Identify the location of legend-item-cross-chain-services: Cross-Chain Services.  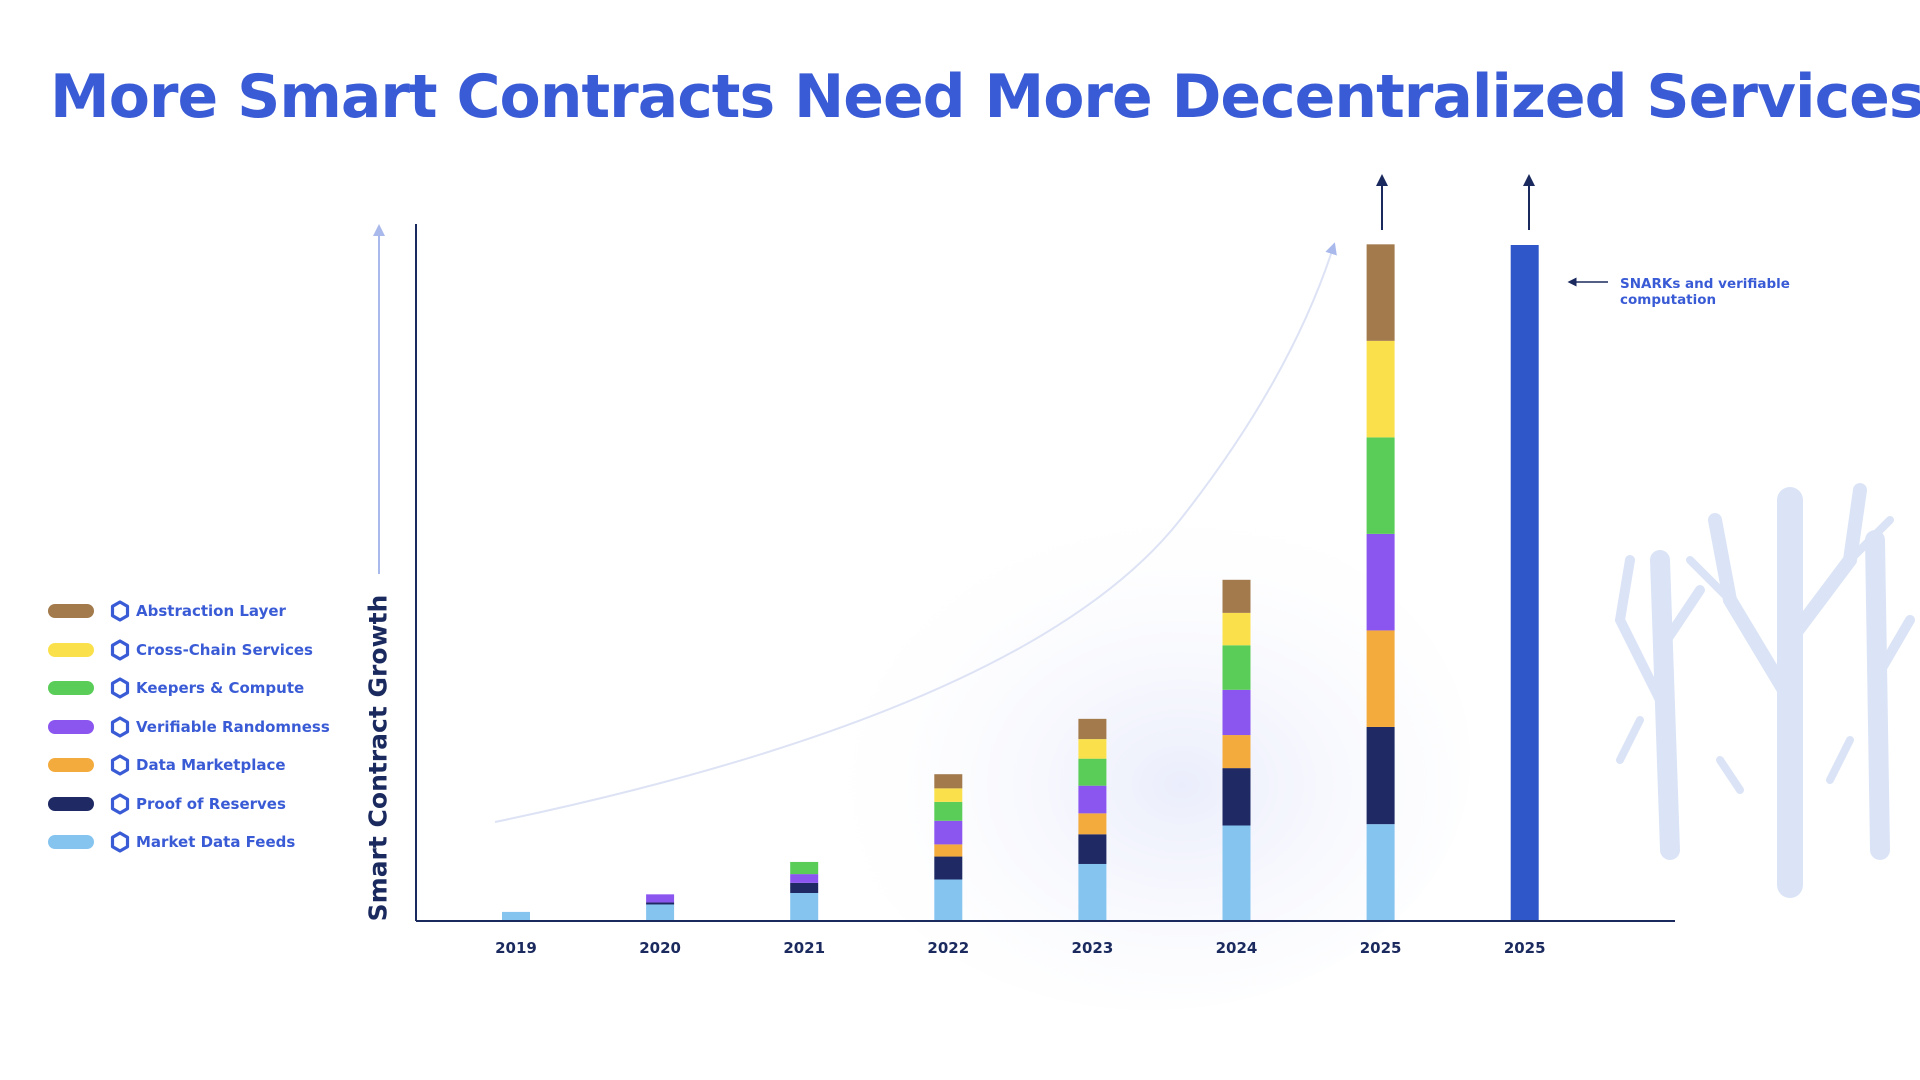
(189, 650).